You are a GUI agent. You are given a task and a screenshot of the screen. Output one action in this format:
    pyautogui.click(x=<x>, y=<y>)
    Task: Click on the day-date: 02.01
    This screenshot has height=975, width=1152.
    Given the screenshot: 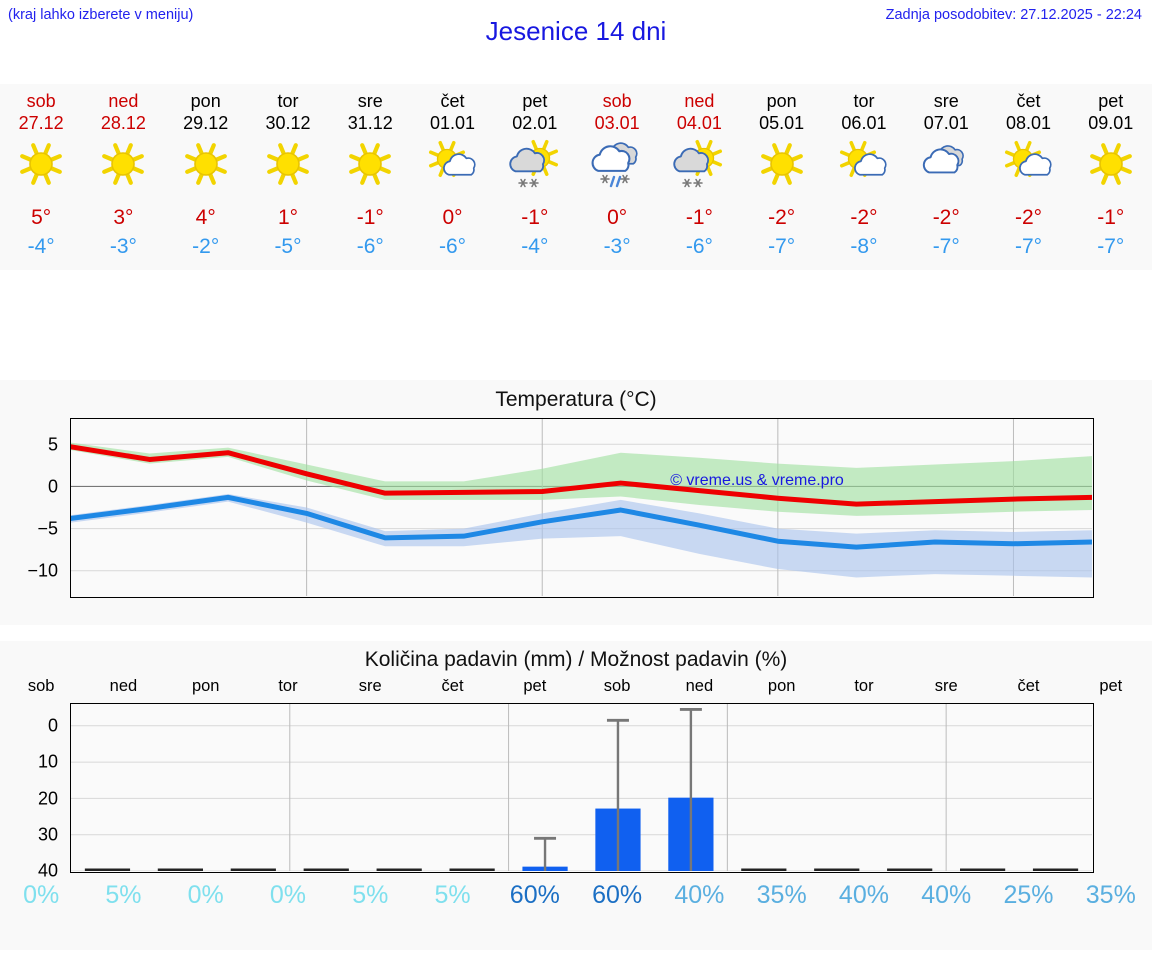 What is the action you would take?
    pyautogui.click(x=535, y=123)
    